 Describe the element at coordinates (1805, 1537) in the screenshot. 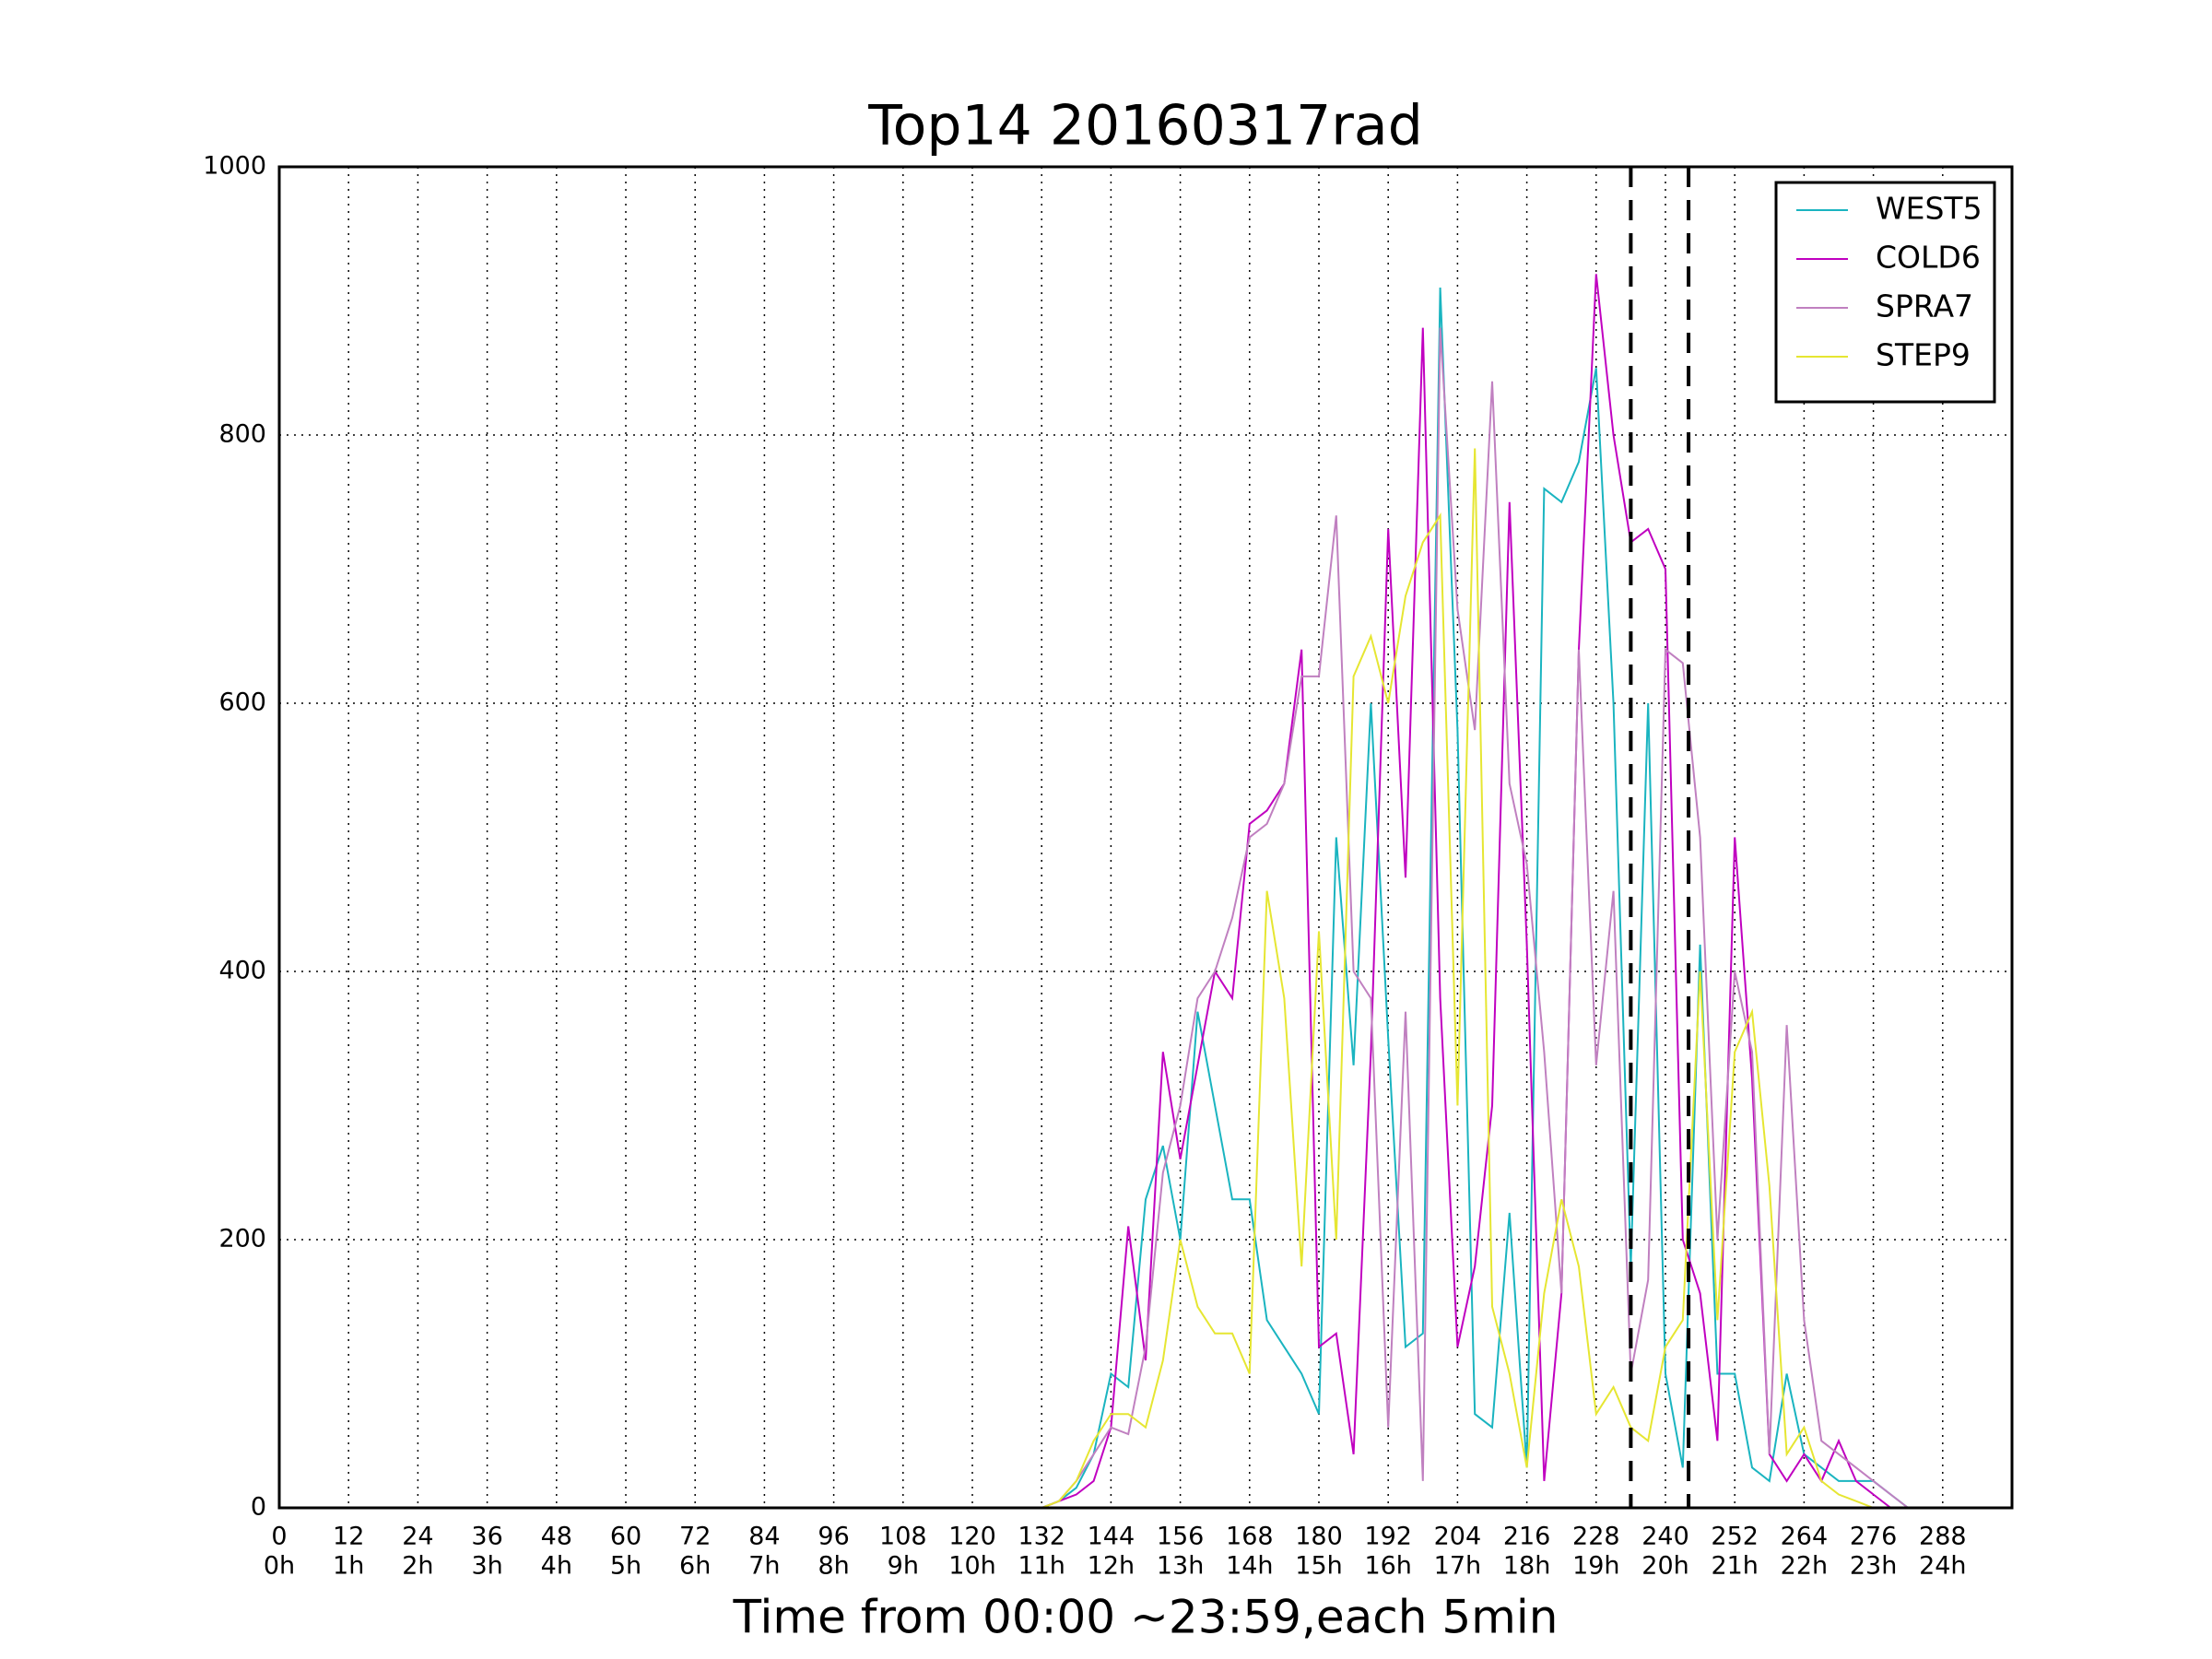

I see `x-tick-label: 264` at that location.